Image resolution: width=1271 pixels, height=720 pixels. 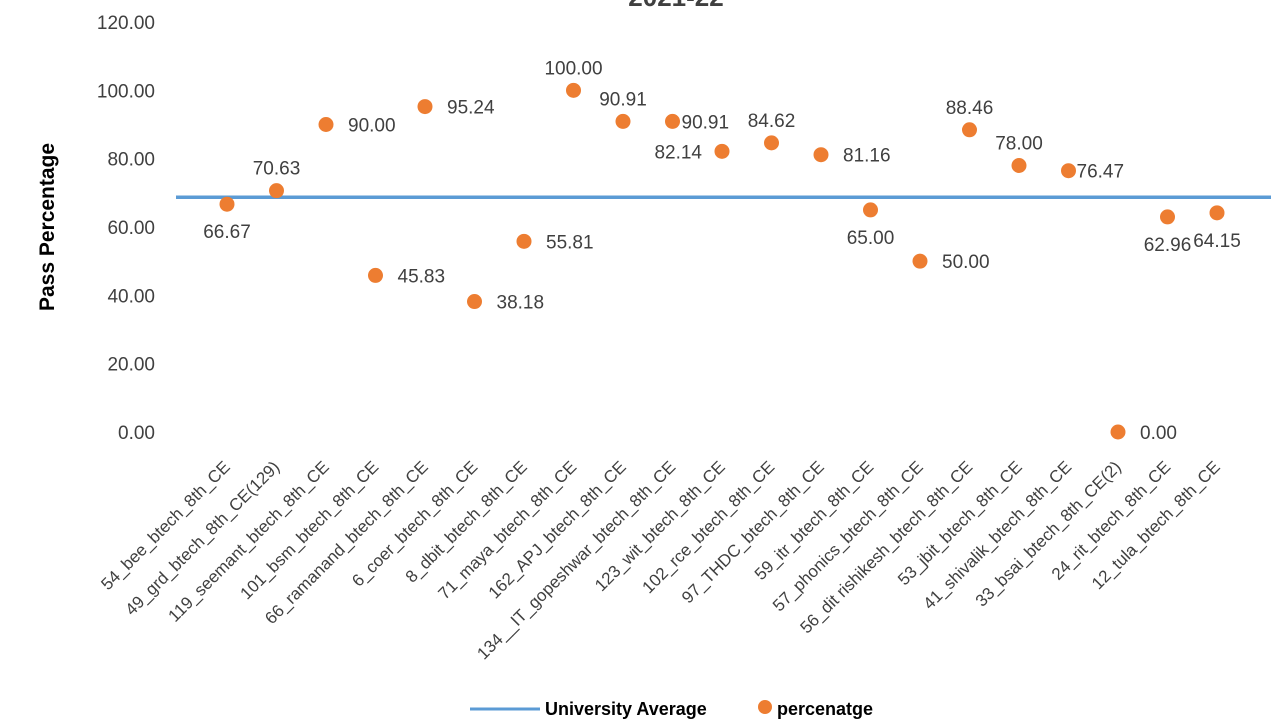 What do you see at coordinates (966, 262) in the screenshot?
I see `data-label: 50.00` at bounding box center [966, 262].